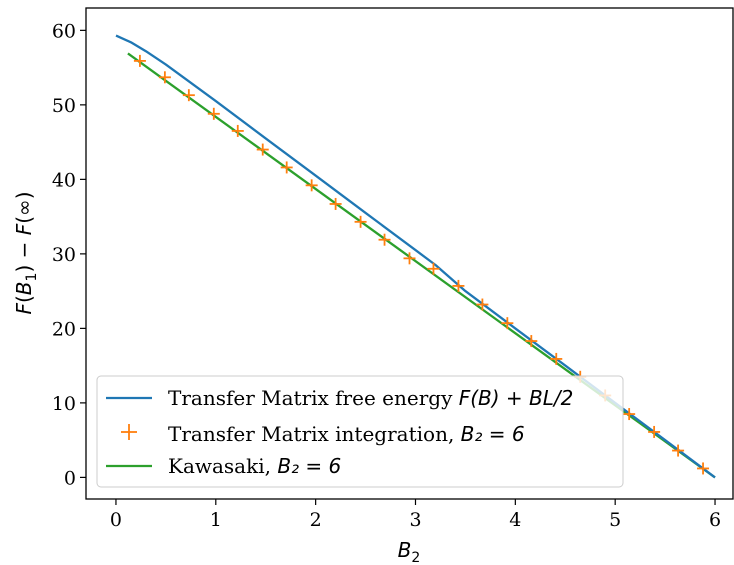  Describe the element at coordinates (515, 520) in the screenshot. I see `x-tick-label: 4` at that location.